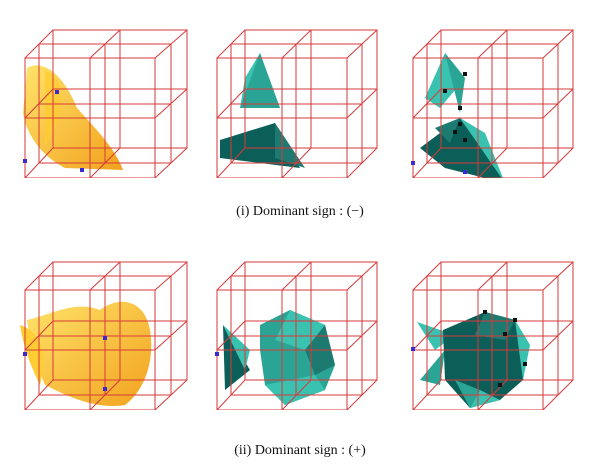 The height and width of the screenshot is (468, 600). I want to click on row1-caption: (i) Dominant sign : (−), so click(300, 211).